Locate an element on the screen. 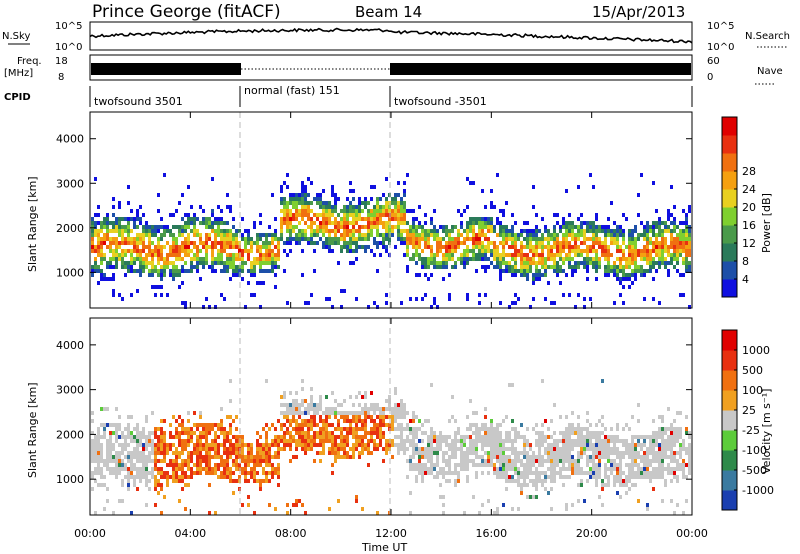 The width and height of the screenshot is (800, 554). colorbar-swatch is located at coordinates (729, 460).